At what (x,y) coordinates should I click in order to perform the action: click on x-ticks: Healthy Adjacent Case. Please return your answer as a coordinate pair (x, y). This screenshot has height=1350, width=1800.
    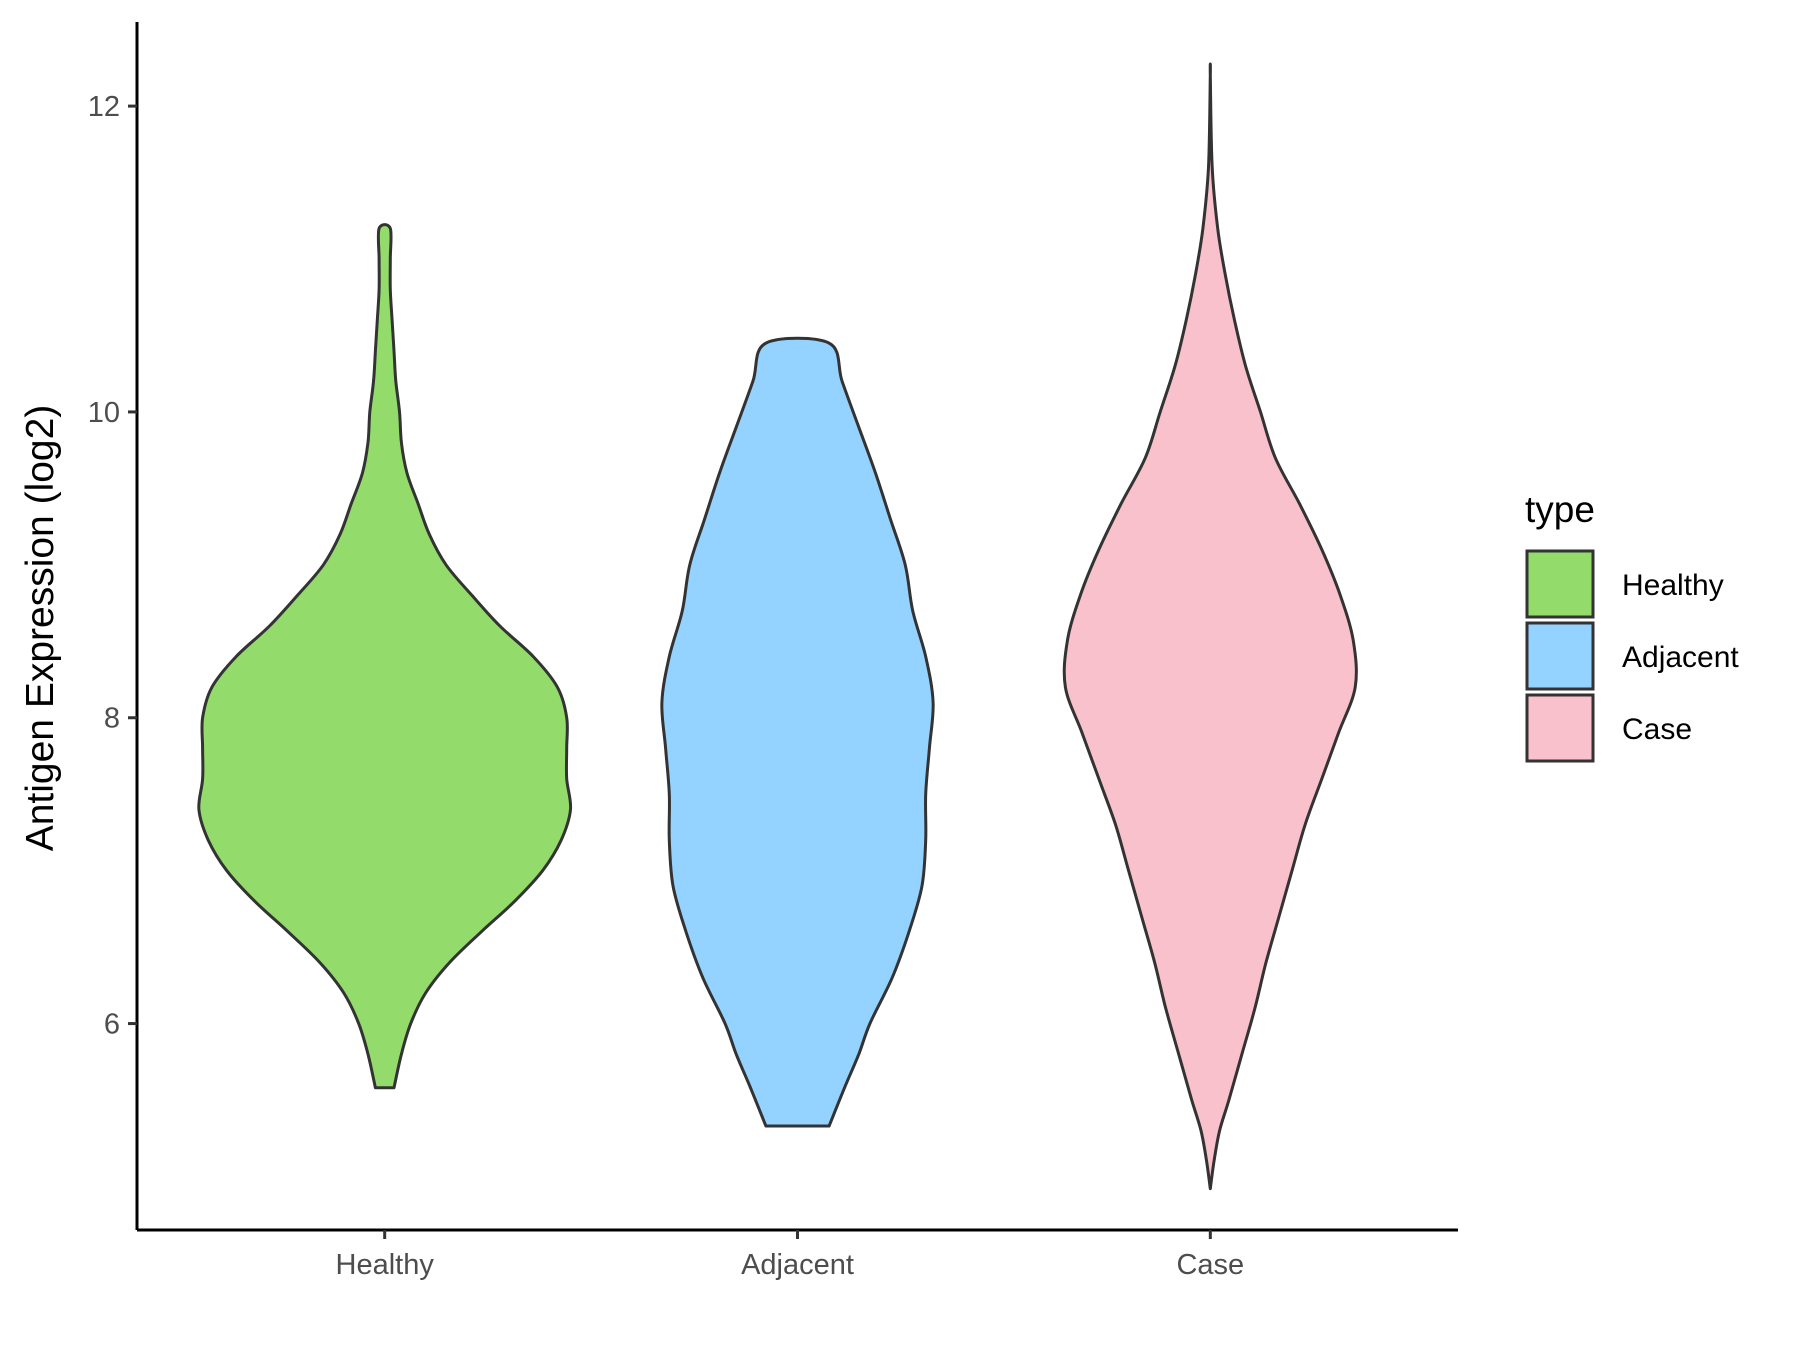
    Looking at the image, I should click on (790, 1255).